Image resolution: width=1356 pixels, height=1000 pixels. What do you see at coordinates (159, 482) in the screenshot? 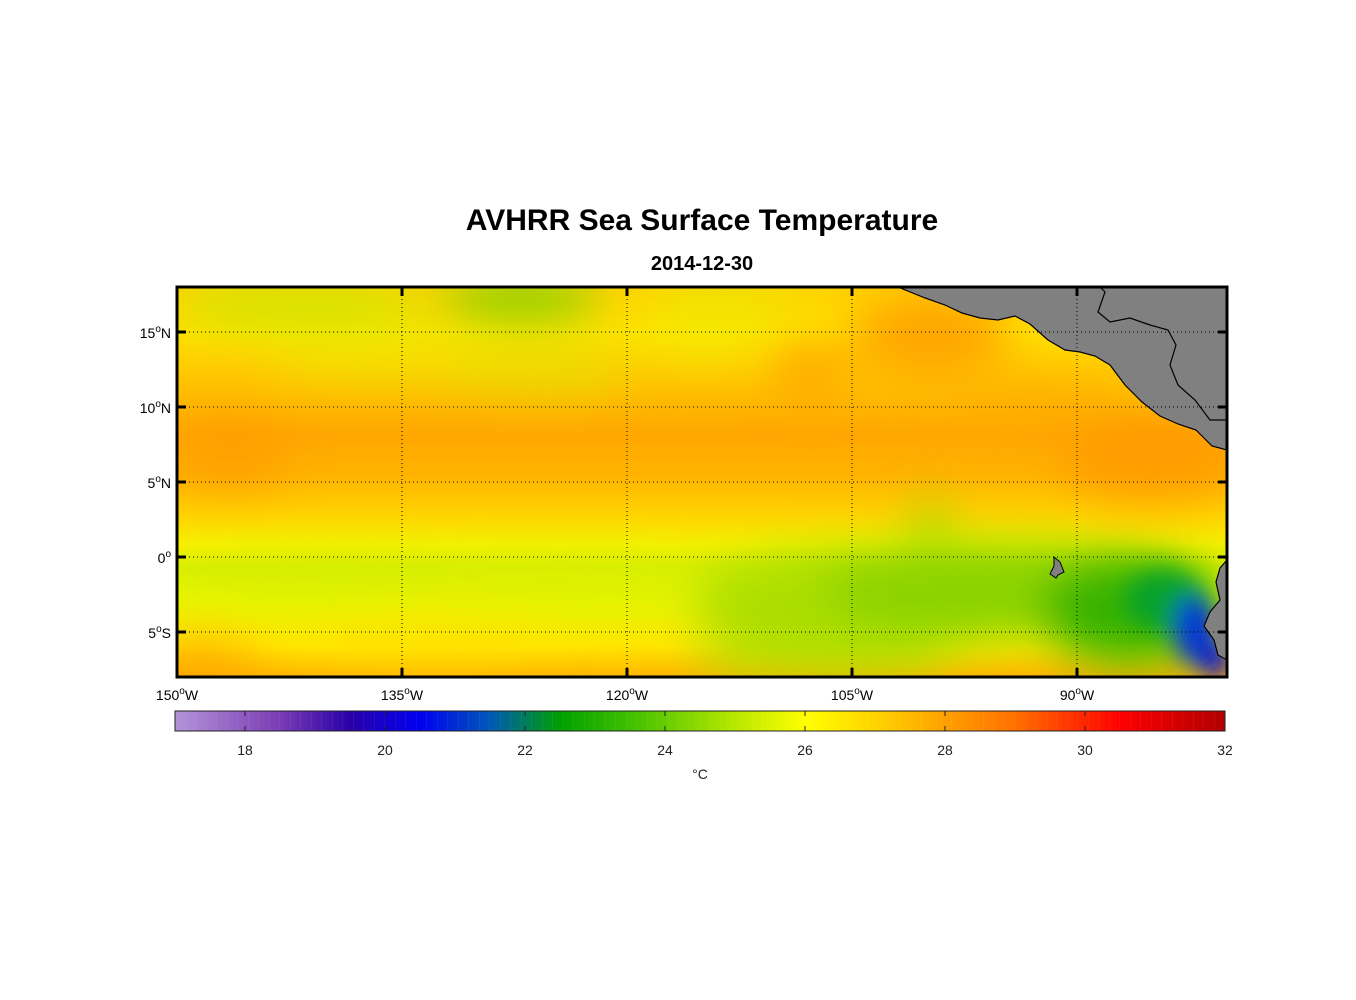
I see `lat-tick-label: 5oN` at bounding box center [159, 482].